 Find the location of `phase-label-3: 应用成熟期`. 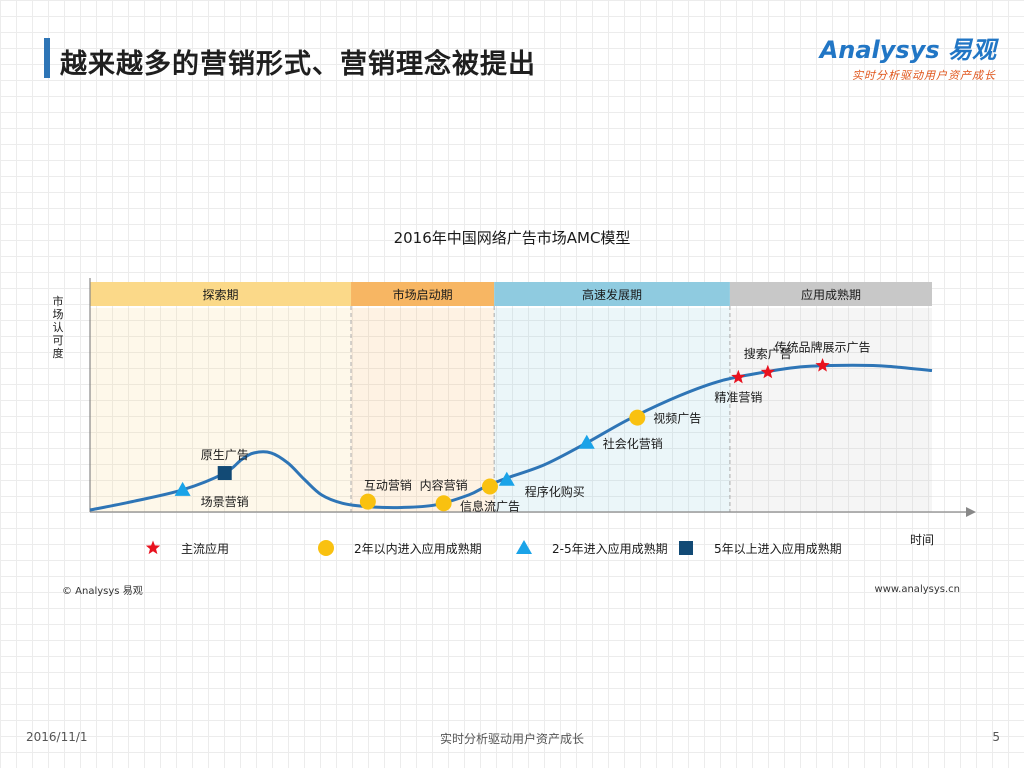

phase-label-3: 应用成熟期 is located at coordinates (831, 294).